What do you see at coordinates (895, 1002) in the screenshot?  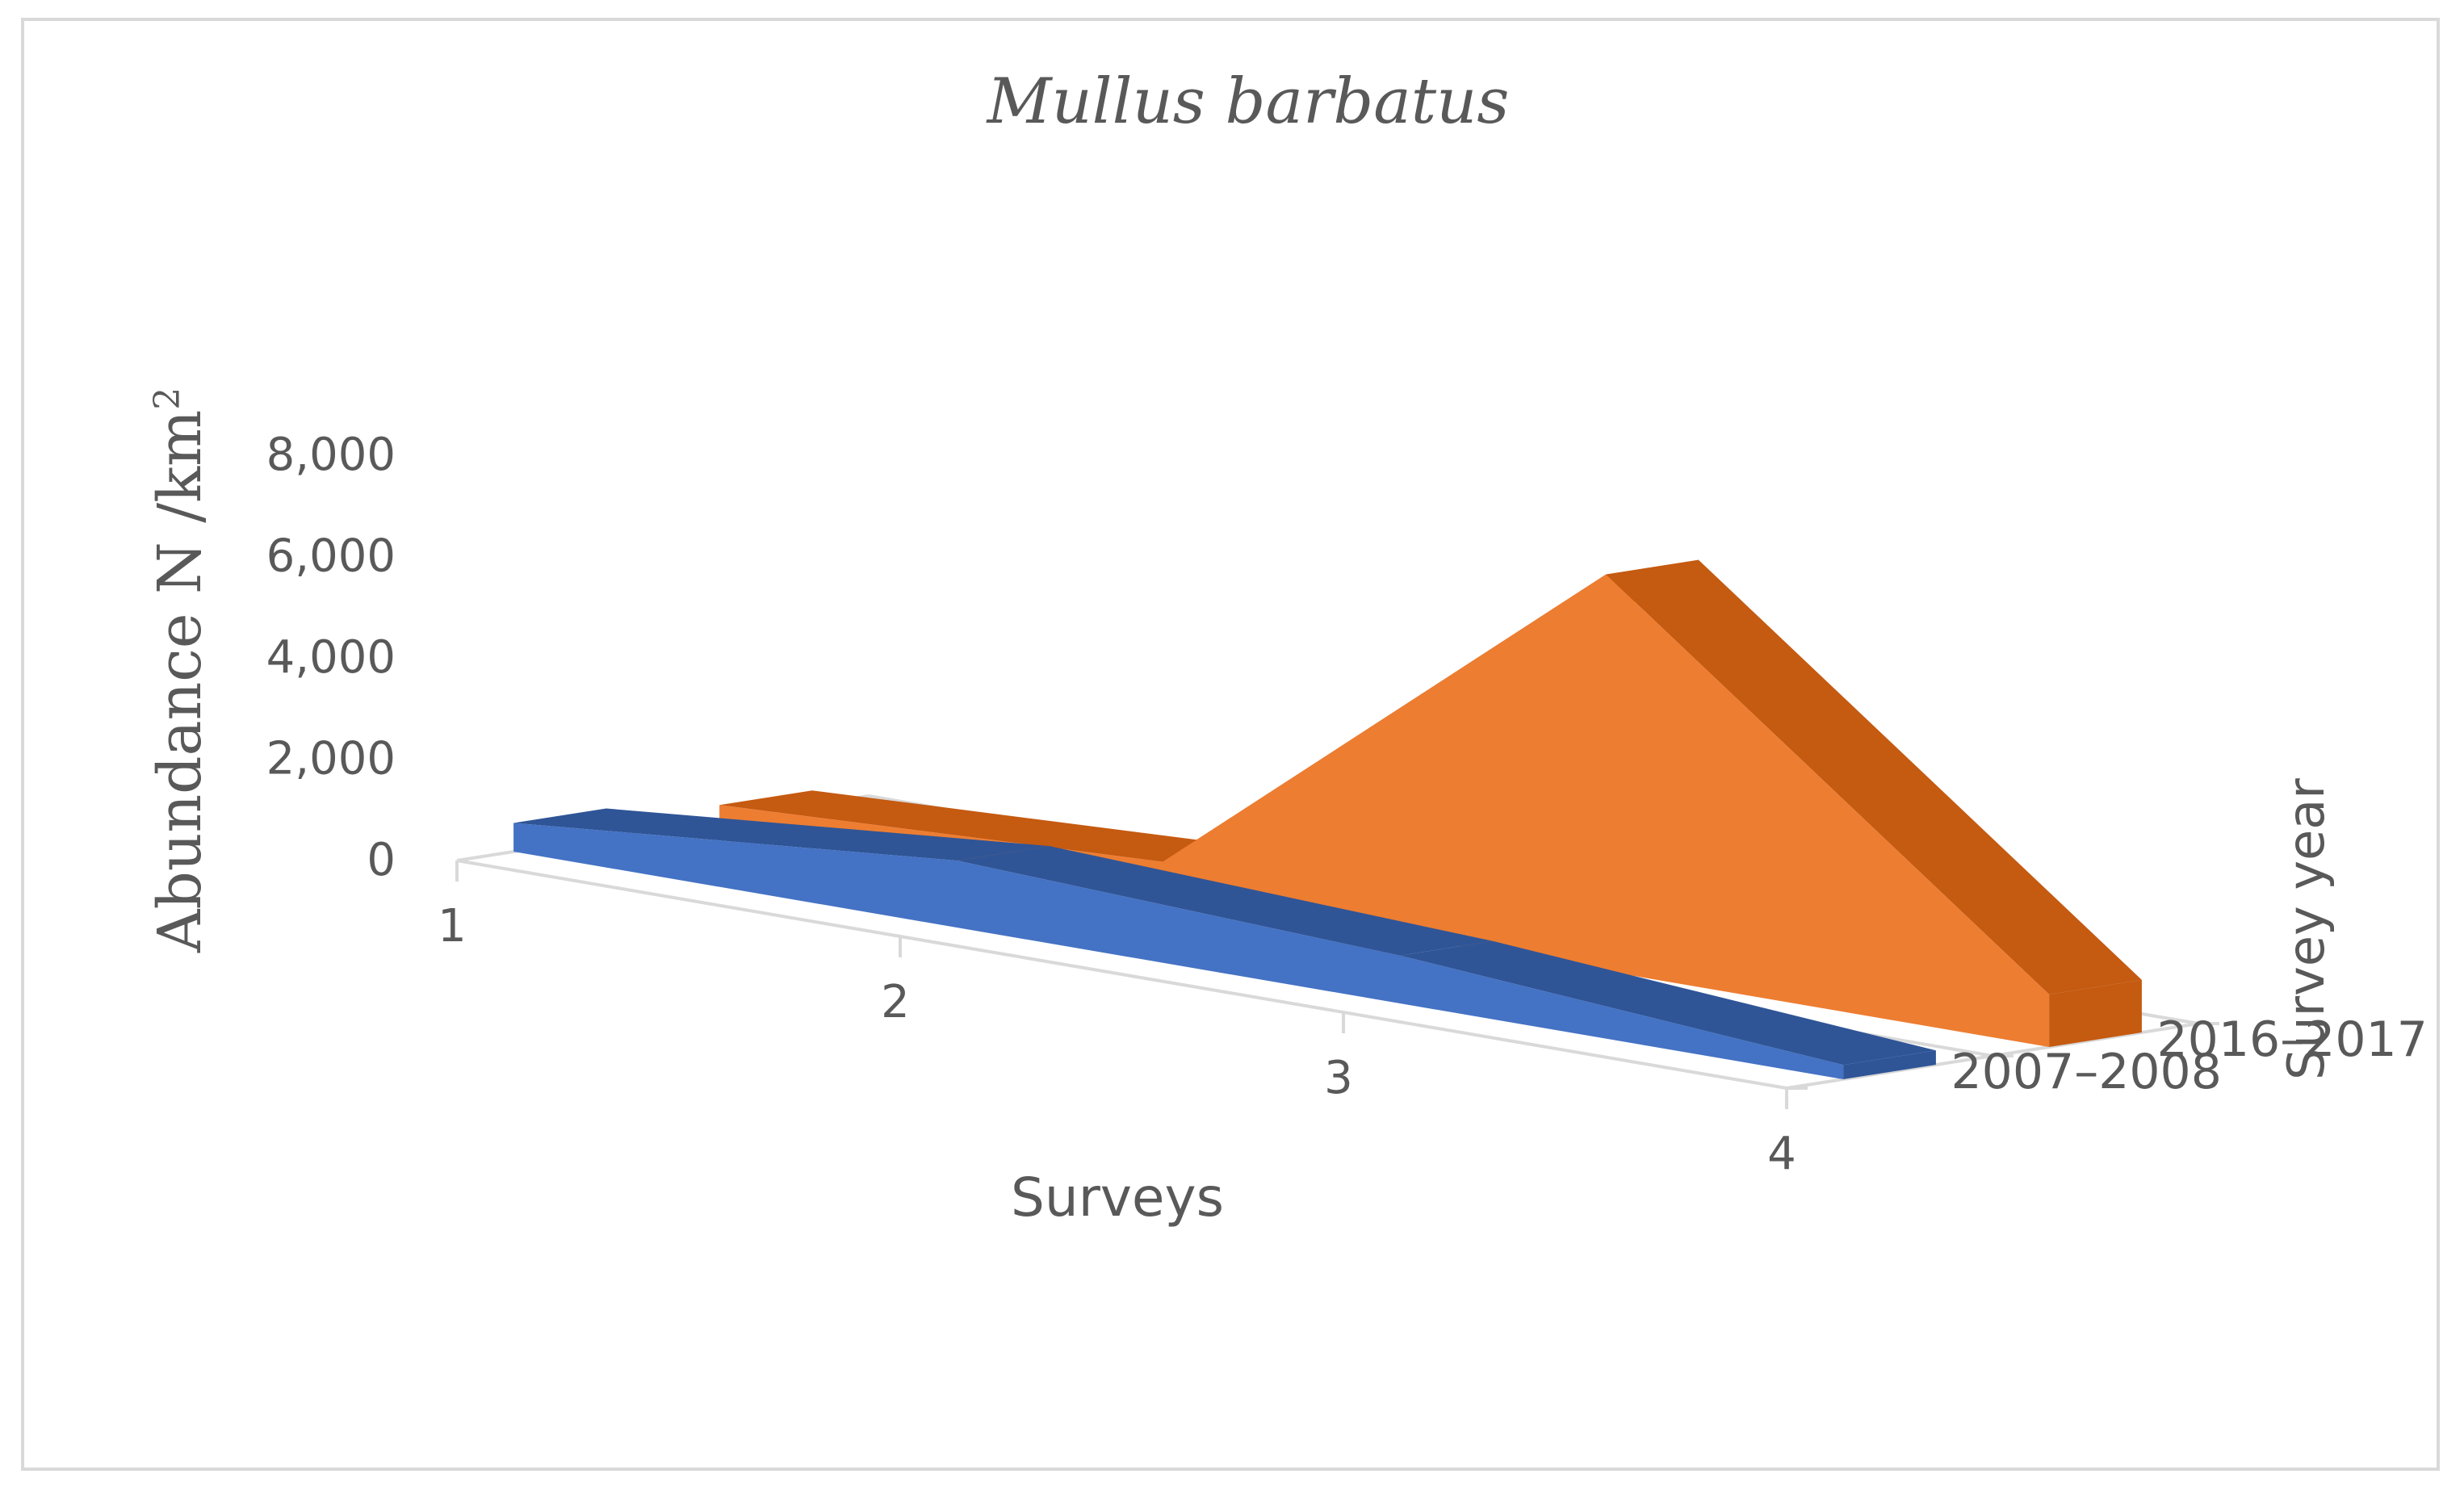 I see `x-tick-label: 2` at bounding box center [895, 1002].